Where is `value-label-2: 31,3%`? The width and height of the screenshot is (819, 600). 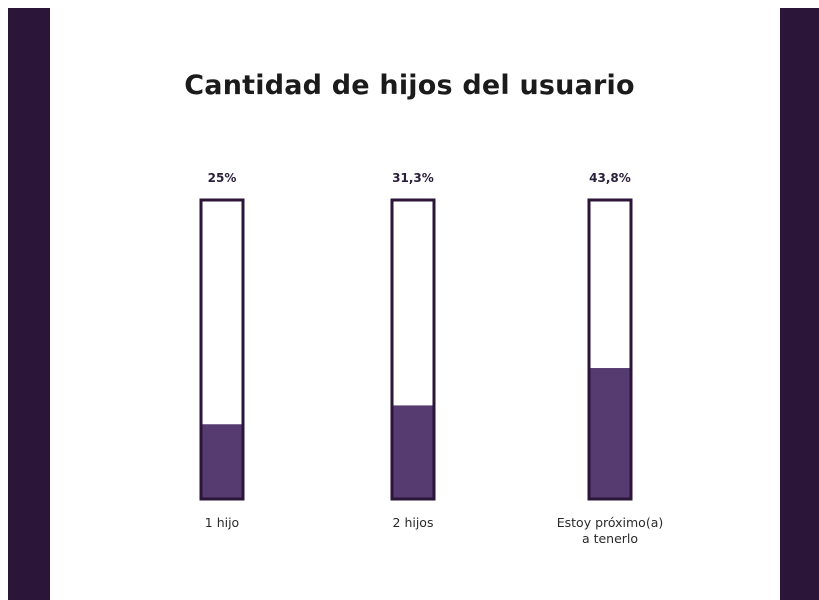
value-label-2: 31,3% is located at coordinates (413, 178).